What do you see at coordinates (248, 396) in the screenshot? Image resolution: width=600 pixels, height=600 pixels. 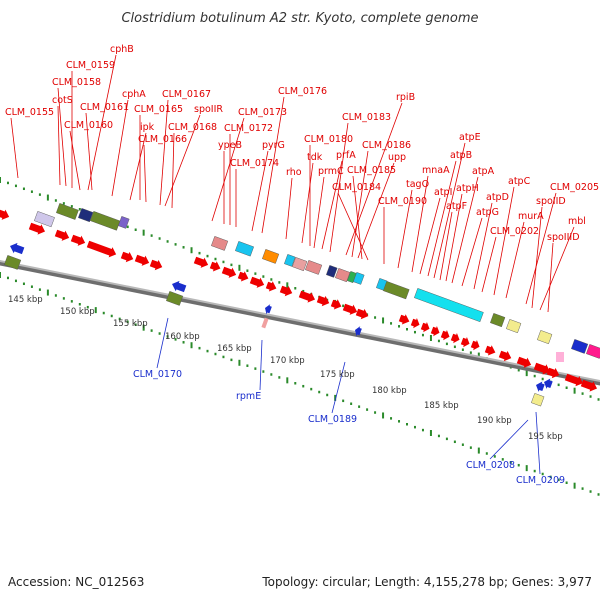 I see `gene-label-reverse: rpmE` at bounding box center [248, 396].